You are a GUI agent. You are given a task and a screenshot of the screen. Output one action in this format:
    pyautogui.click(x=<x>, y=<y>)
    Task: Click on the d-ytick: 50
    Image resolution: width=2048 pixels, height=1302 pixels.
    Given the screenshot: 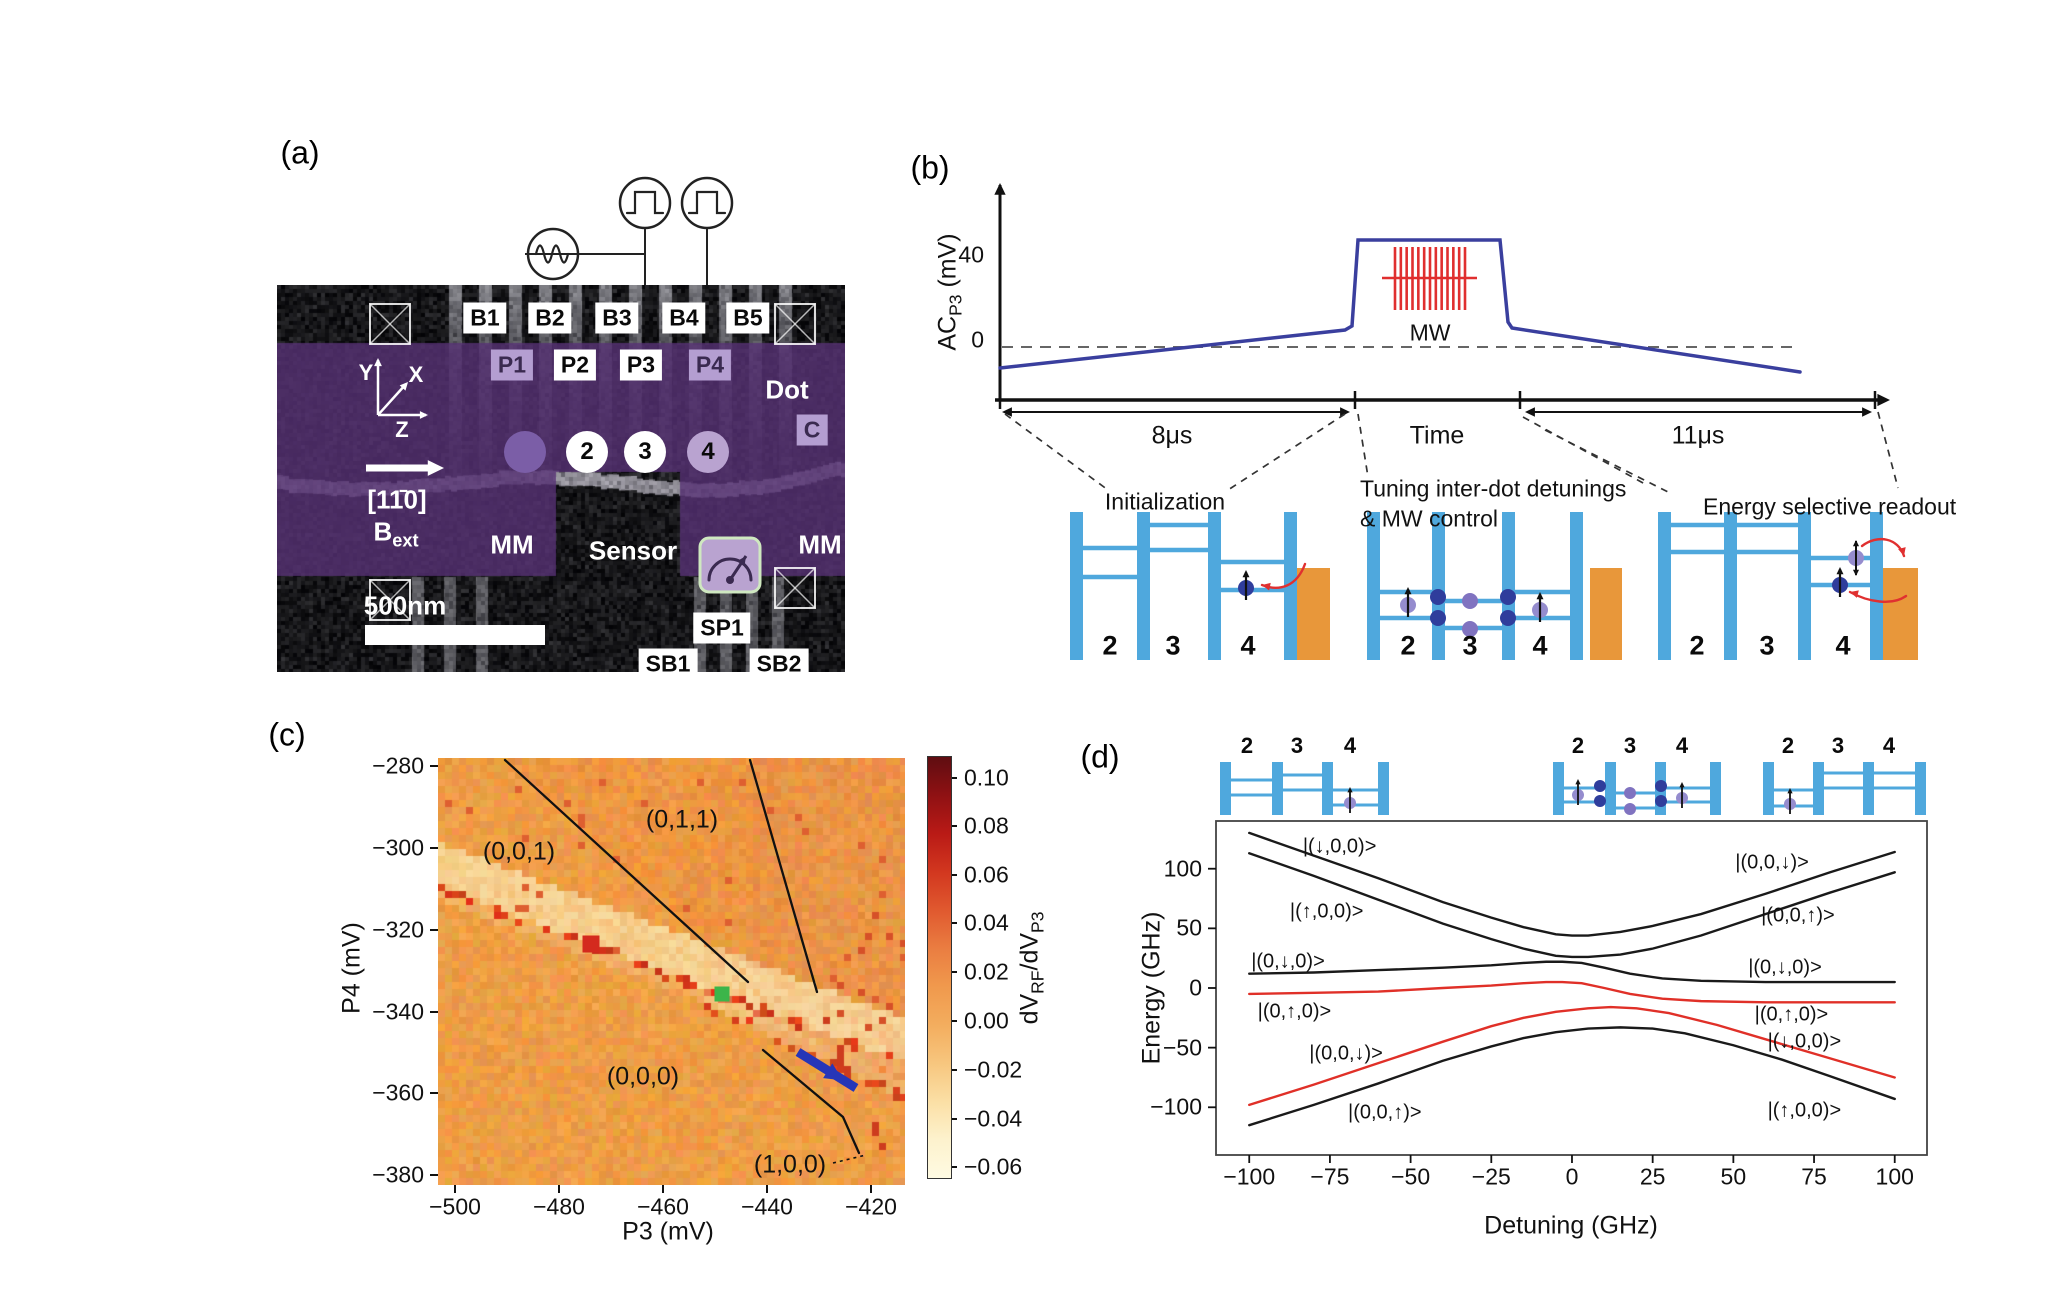 What is the action you would take?
    pyautogui.click(x=1189, y=927)
    